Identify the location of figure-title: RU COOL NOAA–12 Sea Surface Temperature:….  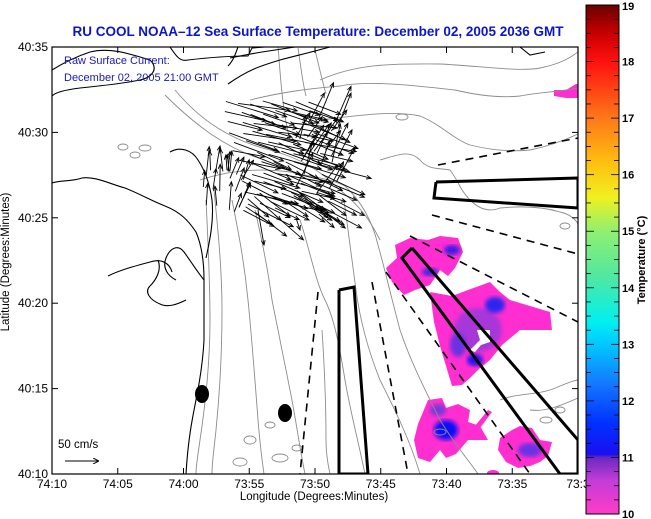
(319, 31).